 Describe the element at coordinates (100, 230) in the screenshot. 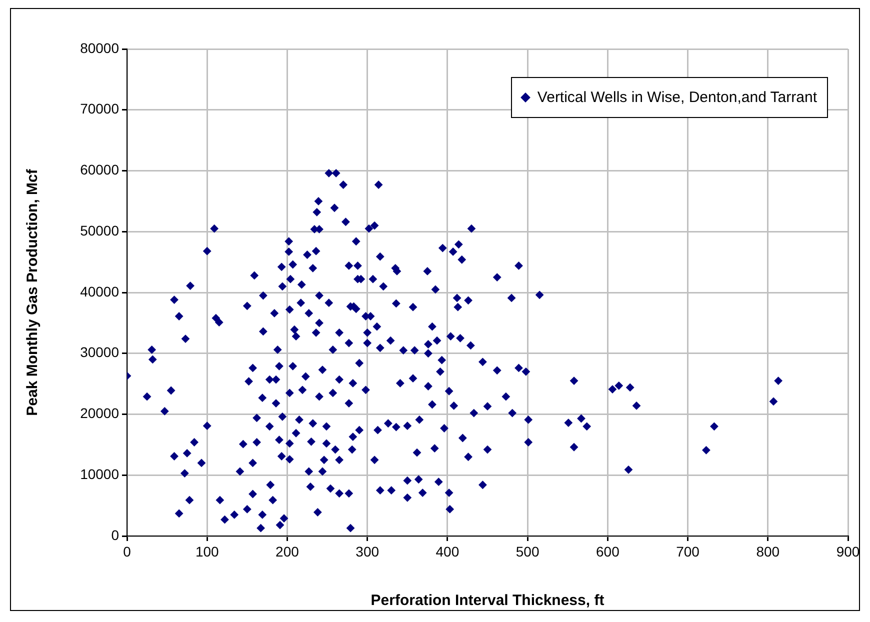

I see `y-tick-label: 50000` at that location.